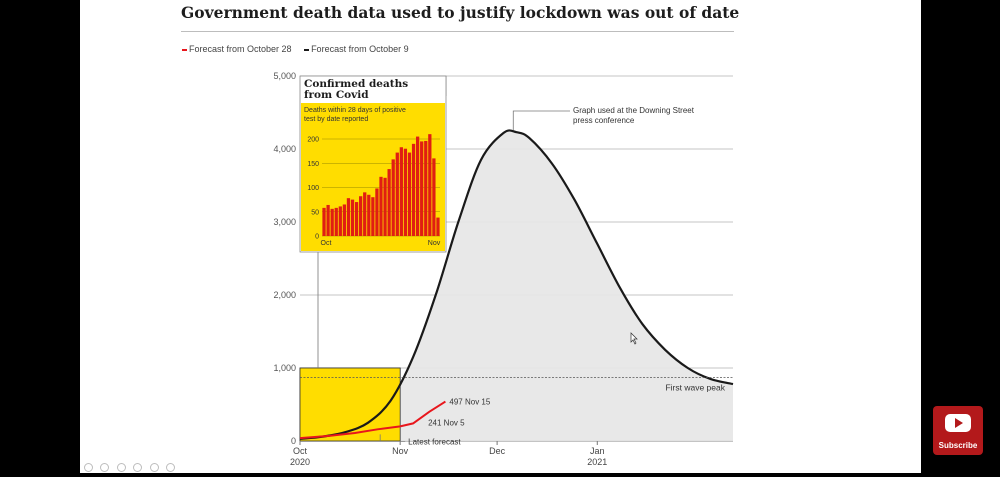  I want to click on inset-subtitle-1: test by date reported, so click(336, 119).